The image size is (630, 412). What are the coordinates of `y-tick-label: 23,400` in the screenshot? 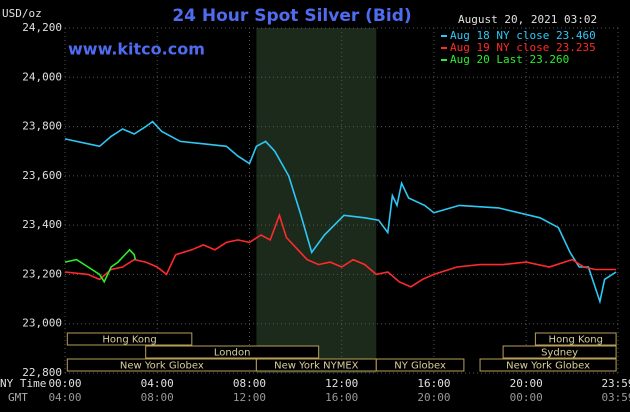 It's located at (42, 224).